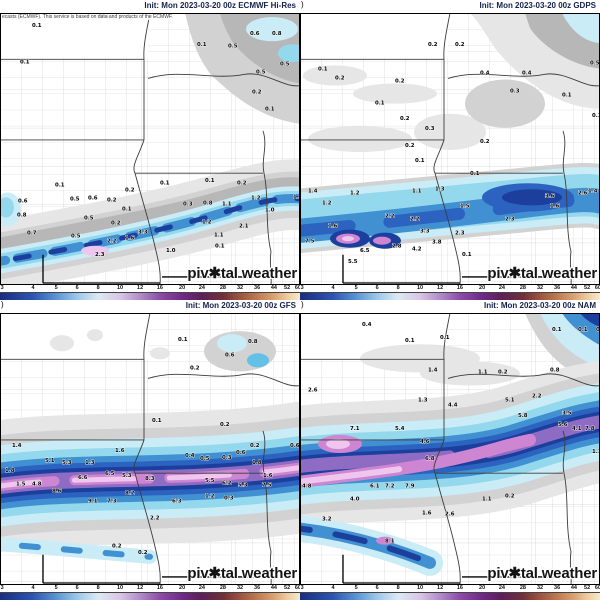  What do you see at coordinates (22, 215) in the screenshot?
I see `snow-value-label: 0.8` at bounding box center [22, 215].